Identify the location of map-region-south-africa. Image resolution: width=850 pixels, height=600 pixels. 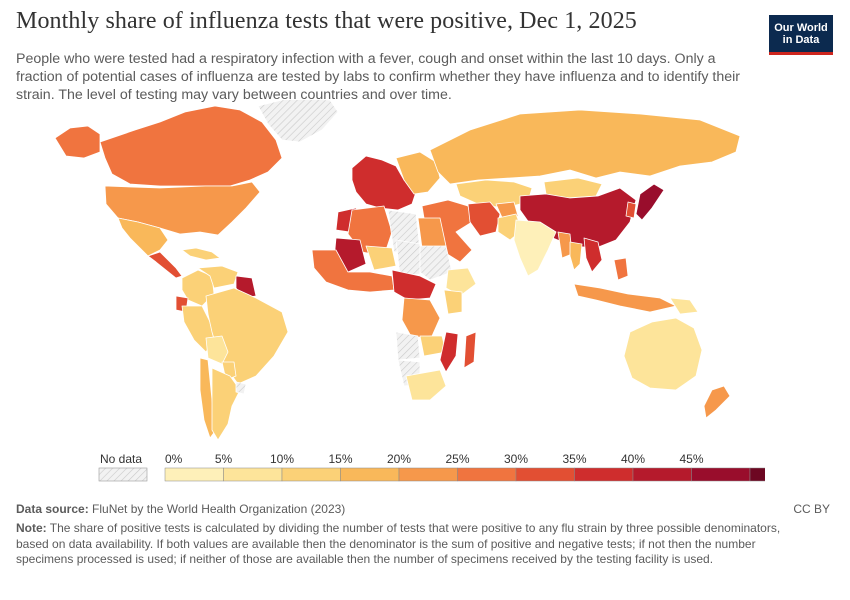
(426, 385).